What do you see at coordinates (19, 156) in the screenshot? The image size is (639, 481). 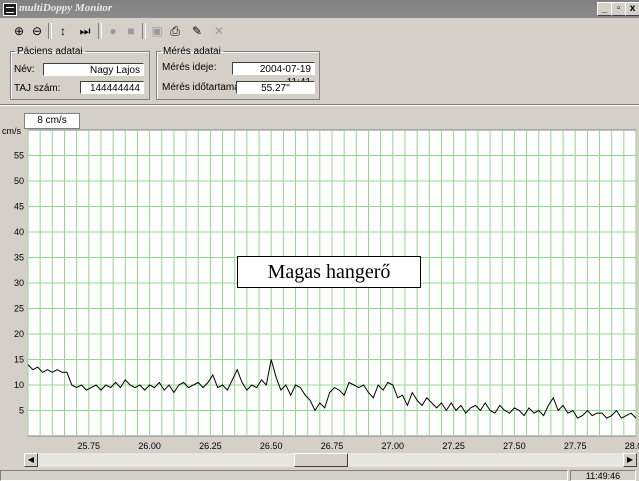 I see `y-tick-label: 55` at bounding box center [19, 156].